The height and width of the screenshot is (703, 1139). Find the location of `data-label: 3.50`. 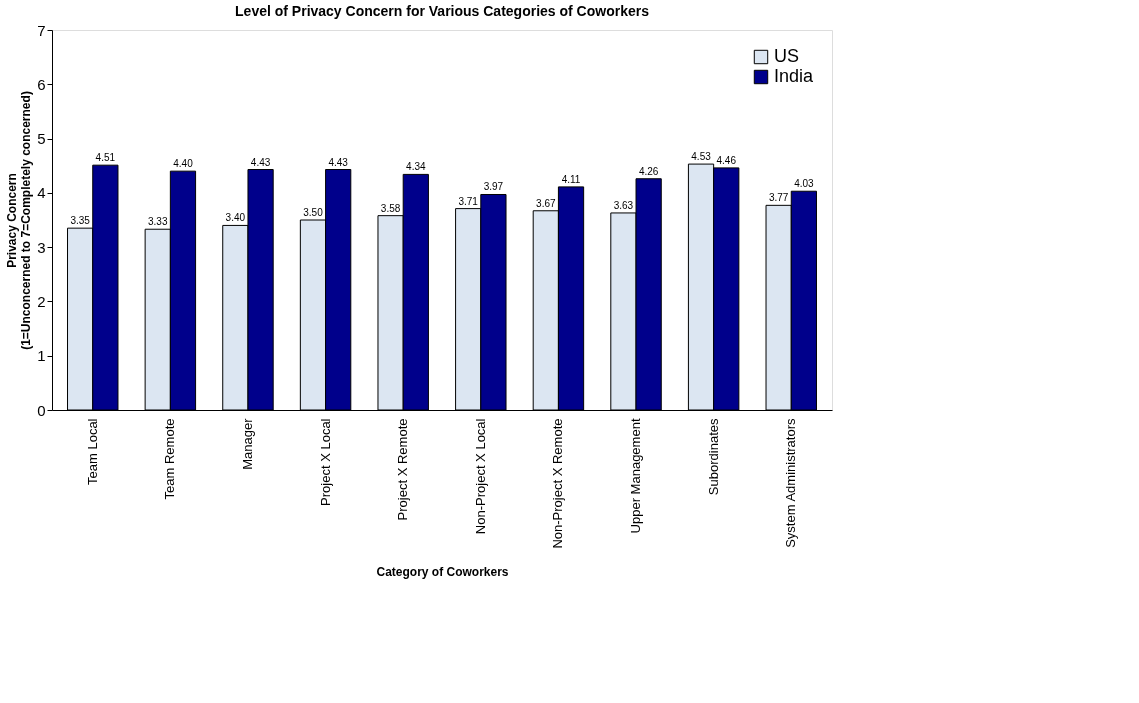

data-label: 3.50 is located at coordinates (313, 212).